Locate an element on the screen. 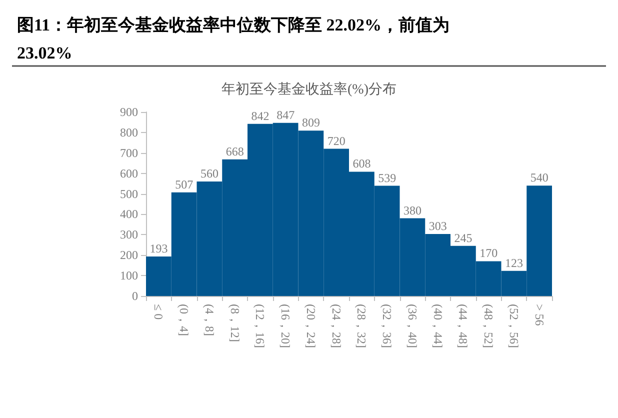 The height and width of the screenshot is (418, 618). chart-subtitle: 年初至今基金收益率(%)分布 is located at coordinates (309, 90).